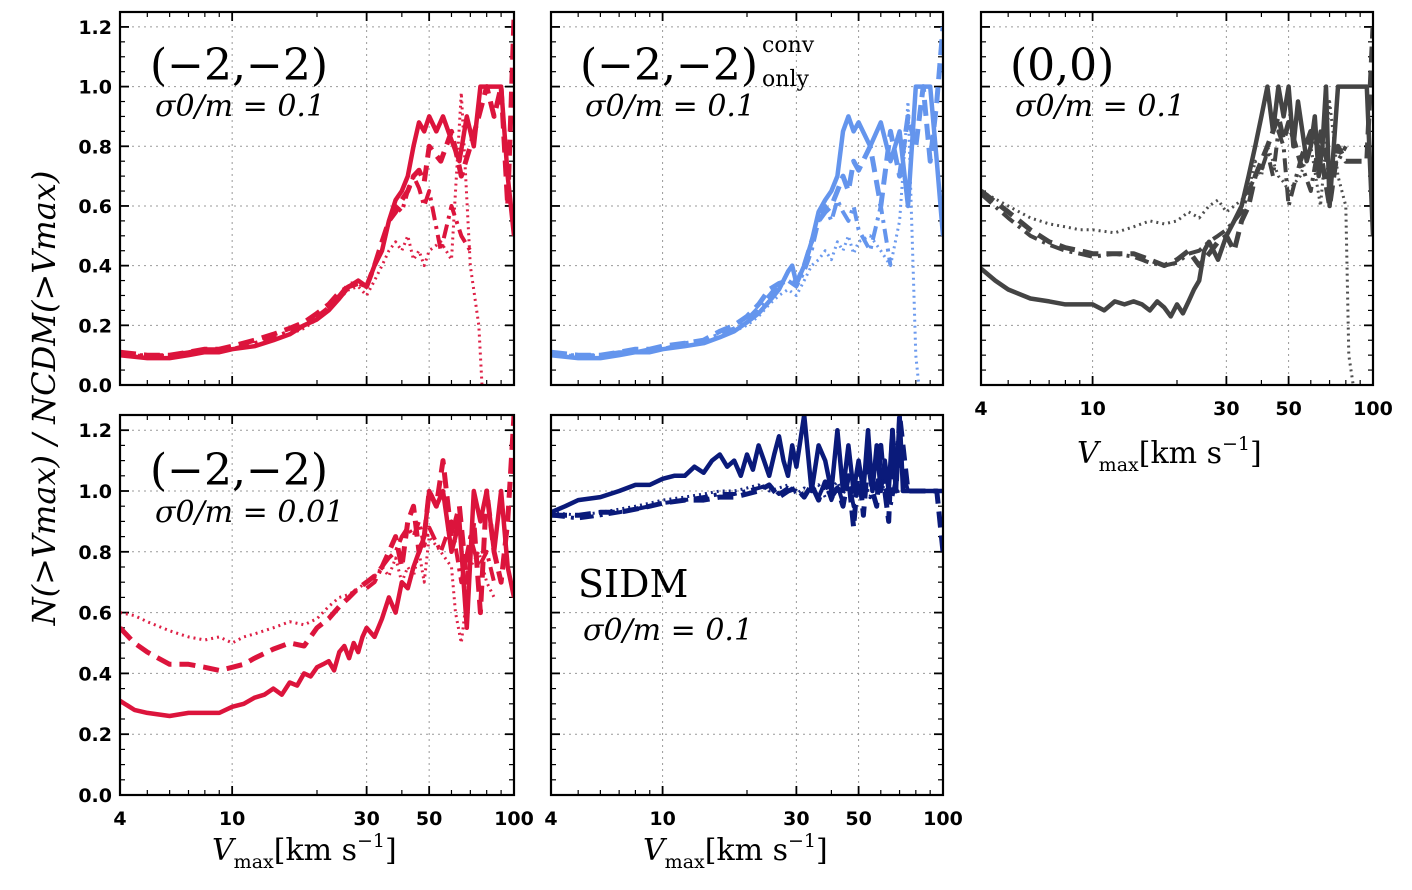 This screenshot has height=890, width=1412. Describe the element at coordinates (633, 584) in the screenshot. I see `panel-title: SIDM` at that location.